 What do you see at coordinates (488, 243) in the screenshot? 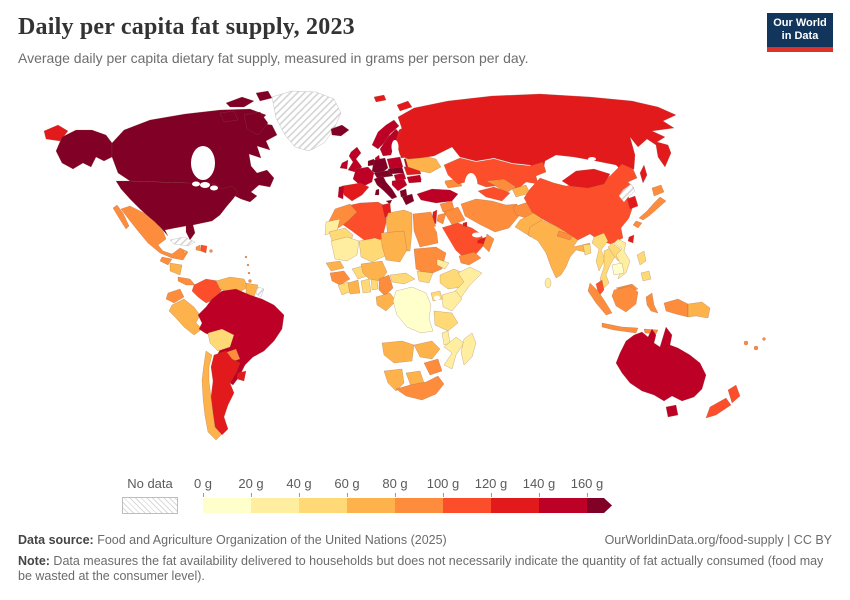
I see `country-oman` at bounding box center [488, 243].